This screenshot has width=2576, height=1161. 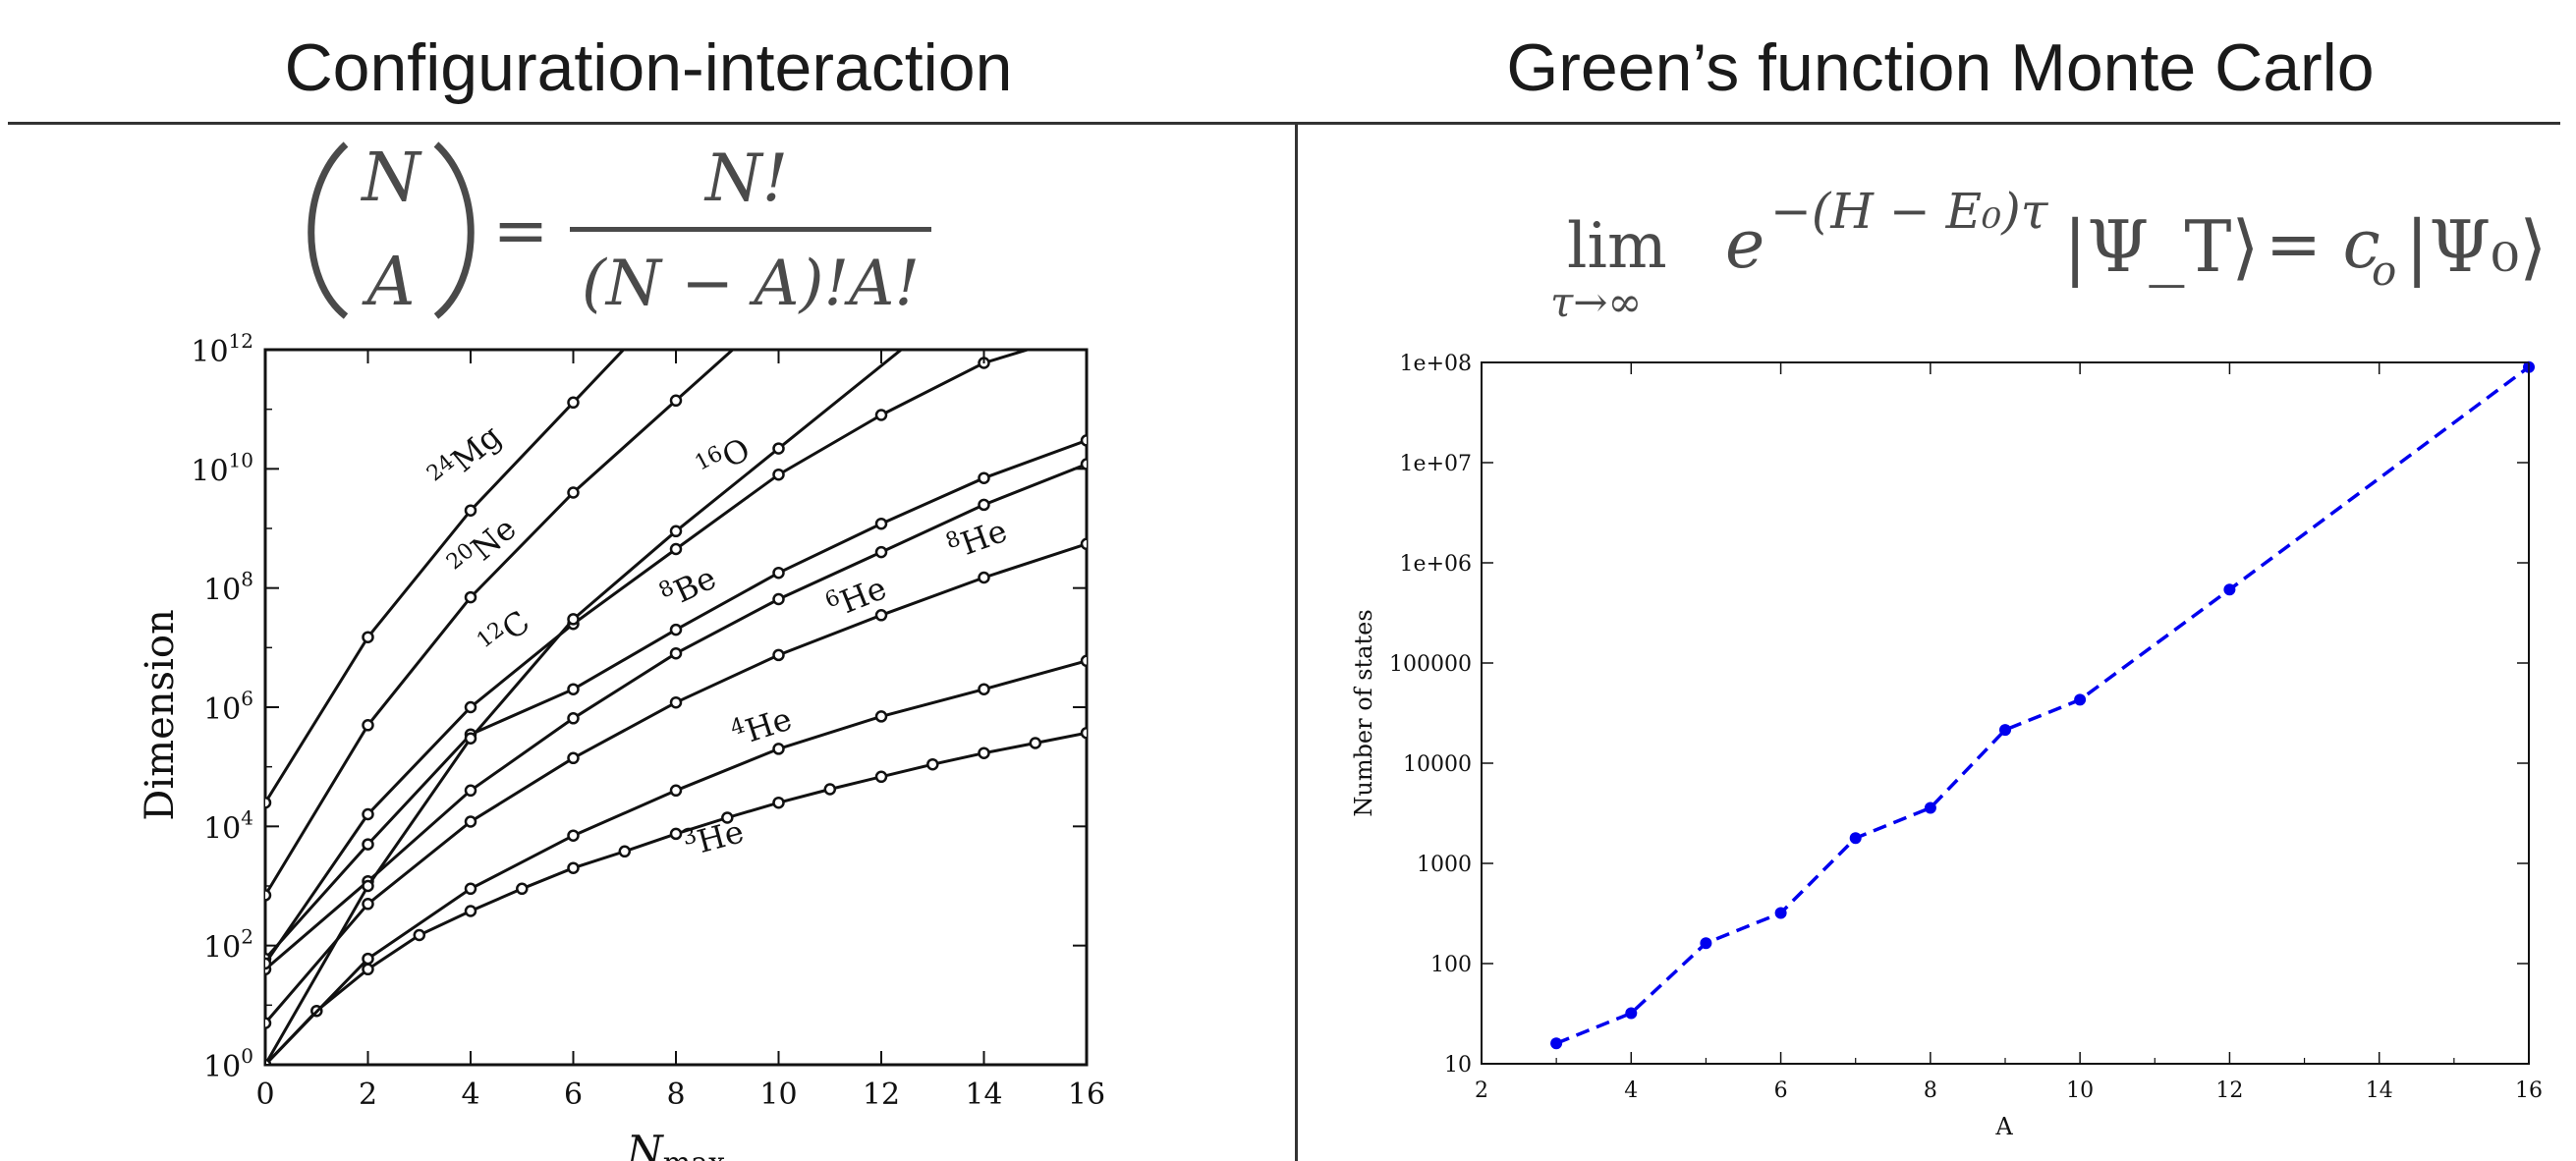 What do you see at coordinates (1436, 364) in the screenshot?
I see `gfmc-y-tick-label: 1e+08` at bounding box center [1436, 364].